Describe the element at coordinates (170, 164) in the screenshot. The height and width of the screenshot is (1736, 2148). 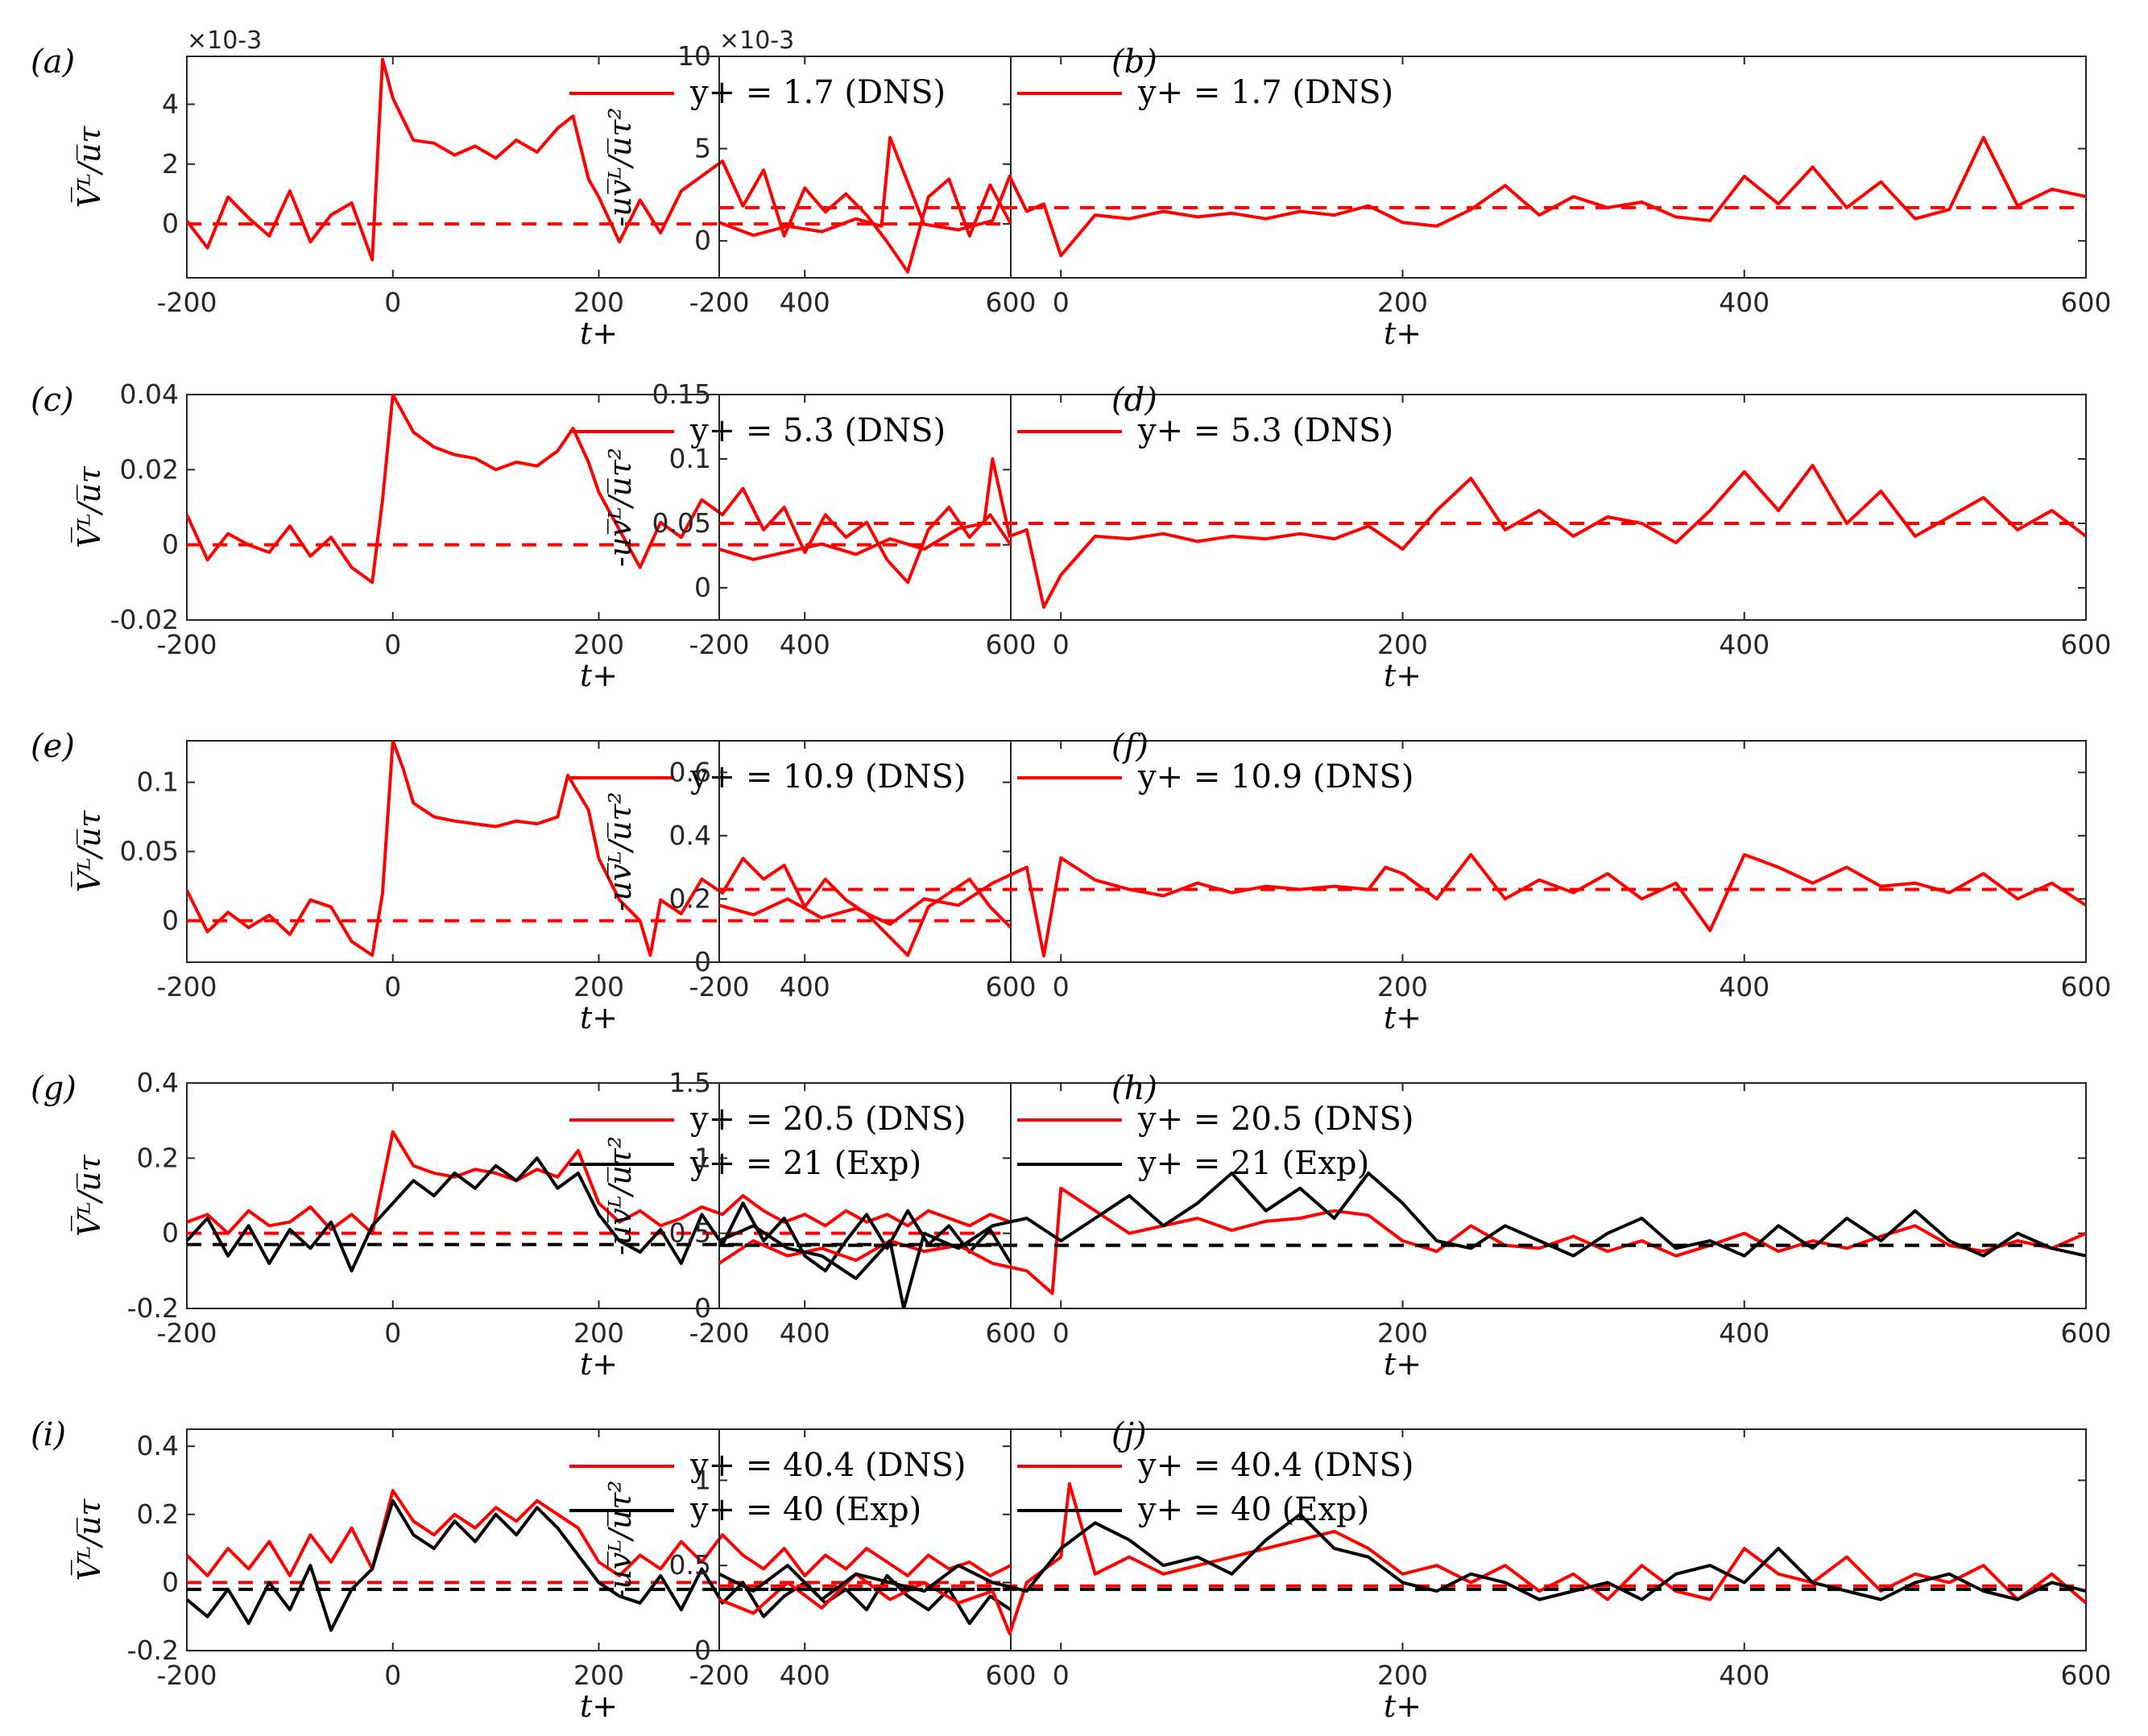
I see `y-tick-label: 2` at that location.